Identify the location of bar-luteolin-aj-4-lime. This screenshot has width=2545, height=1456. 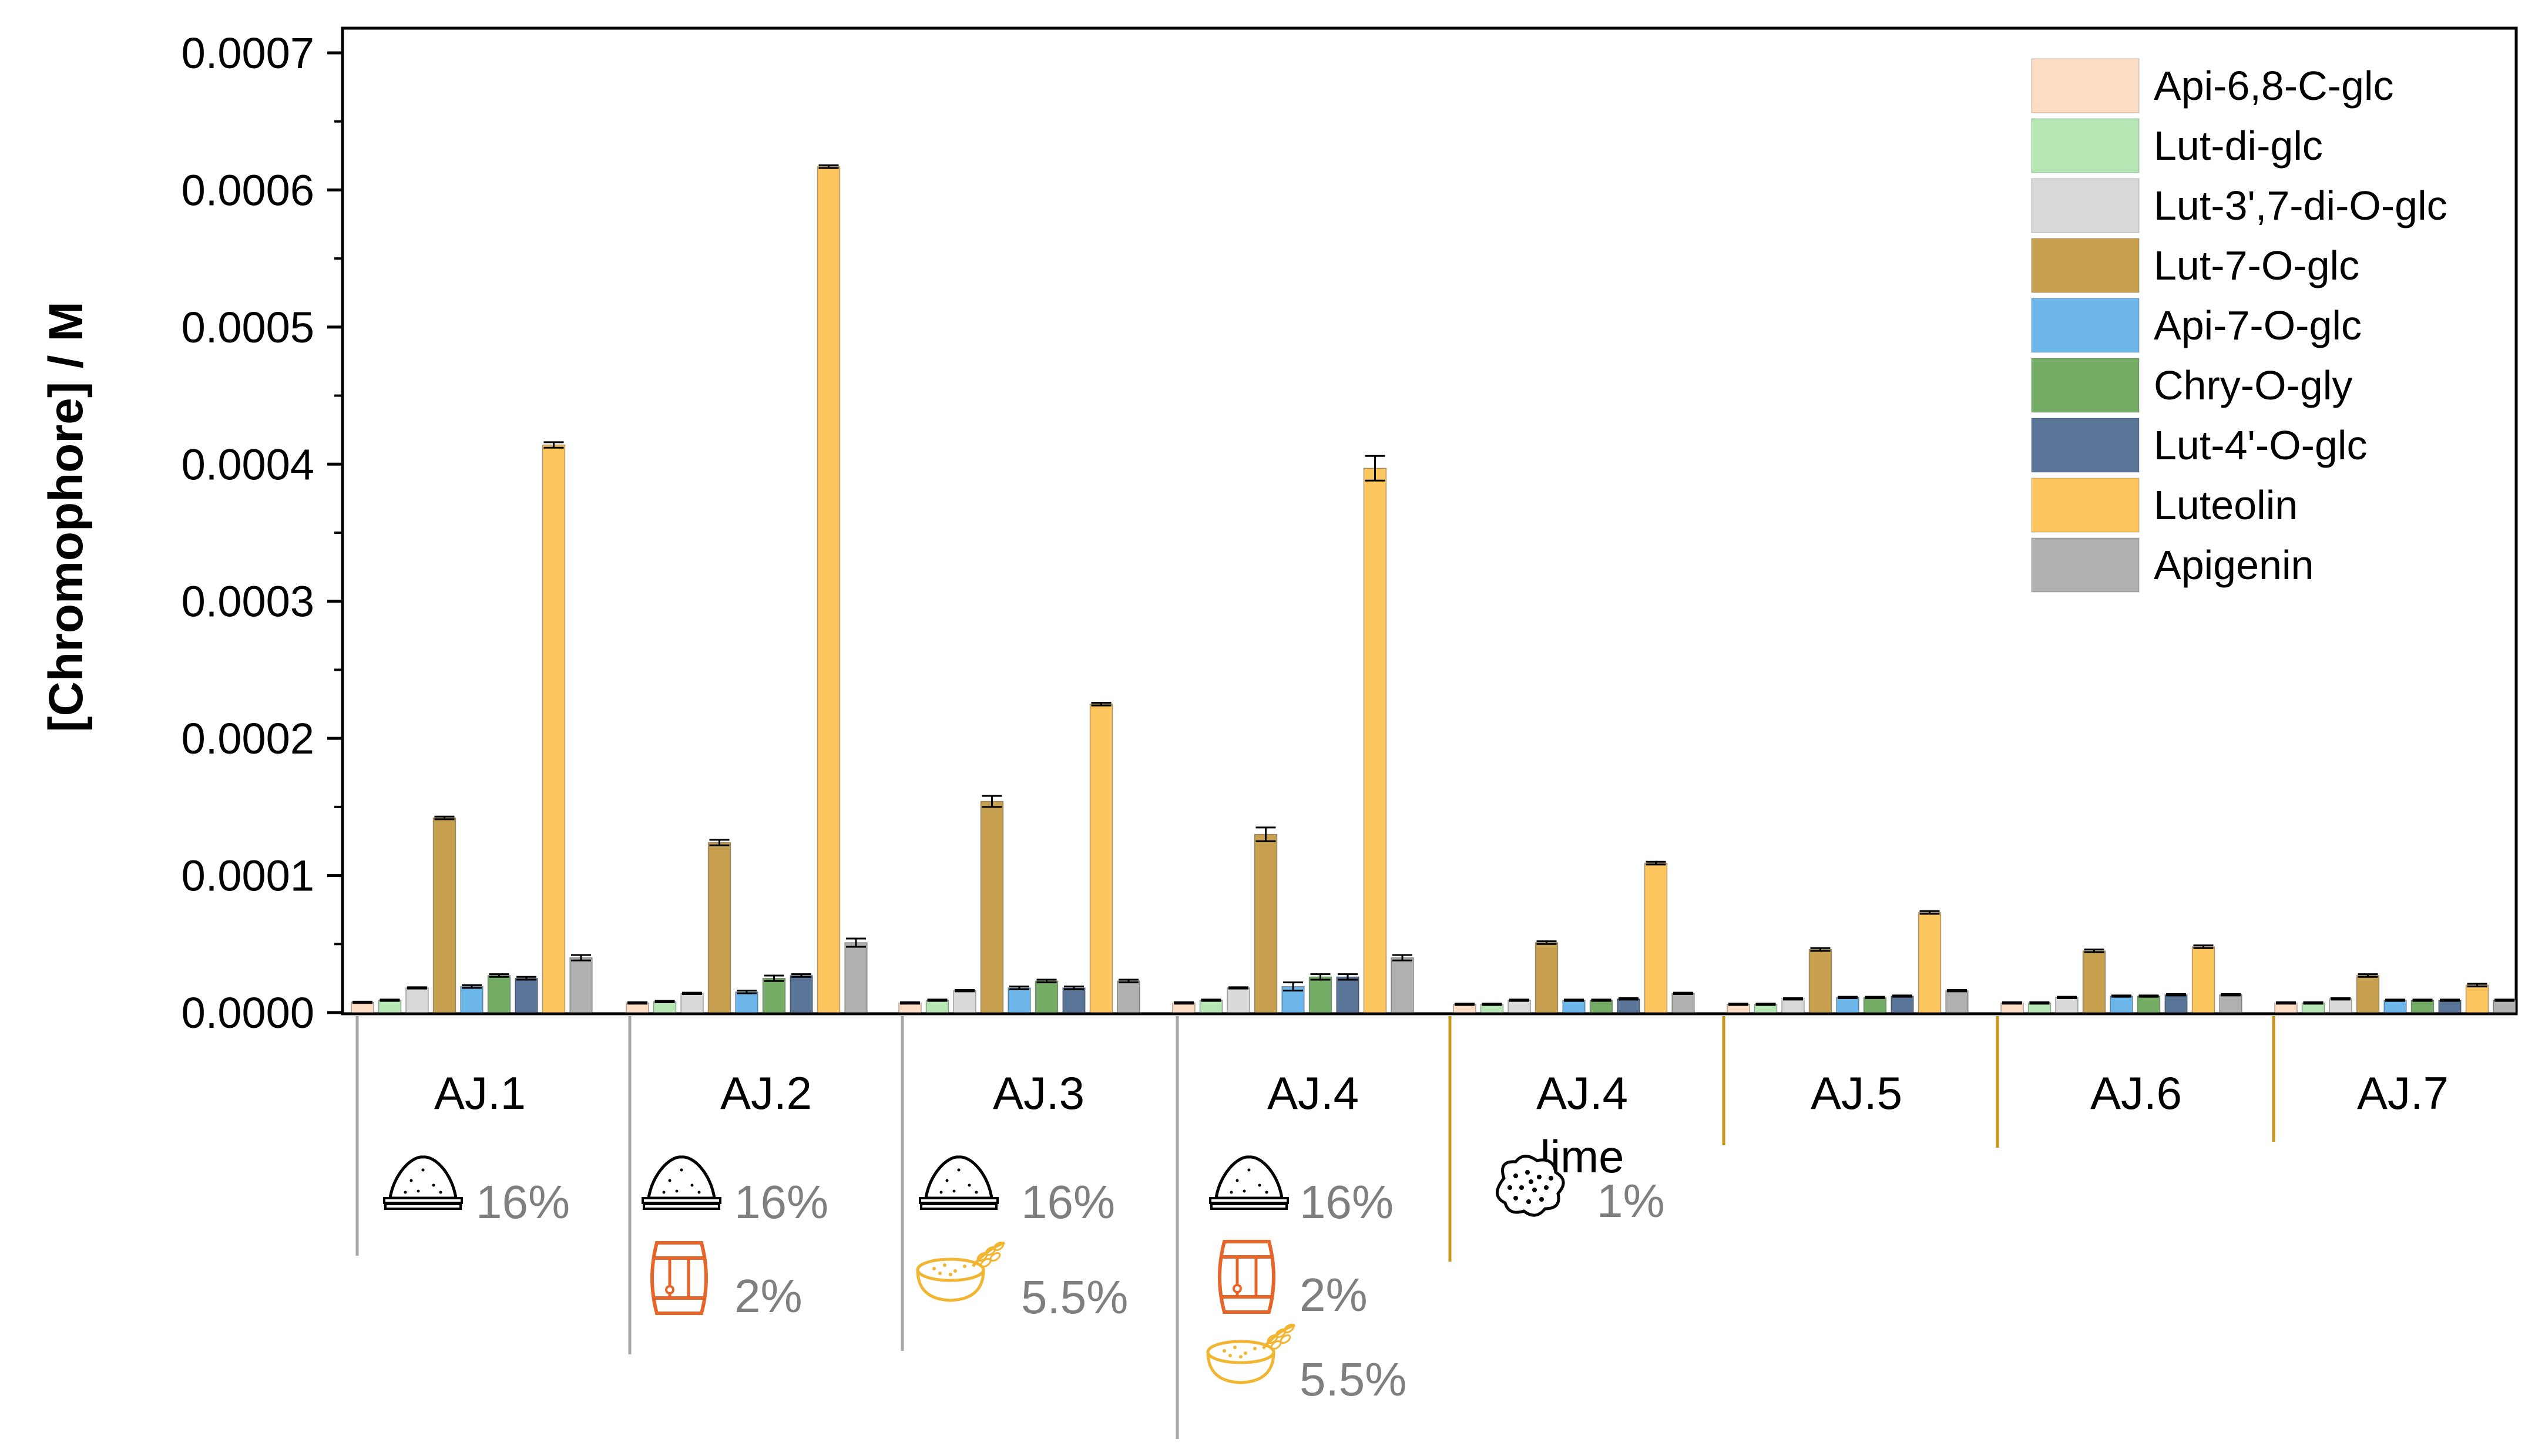
(1656, 937).